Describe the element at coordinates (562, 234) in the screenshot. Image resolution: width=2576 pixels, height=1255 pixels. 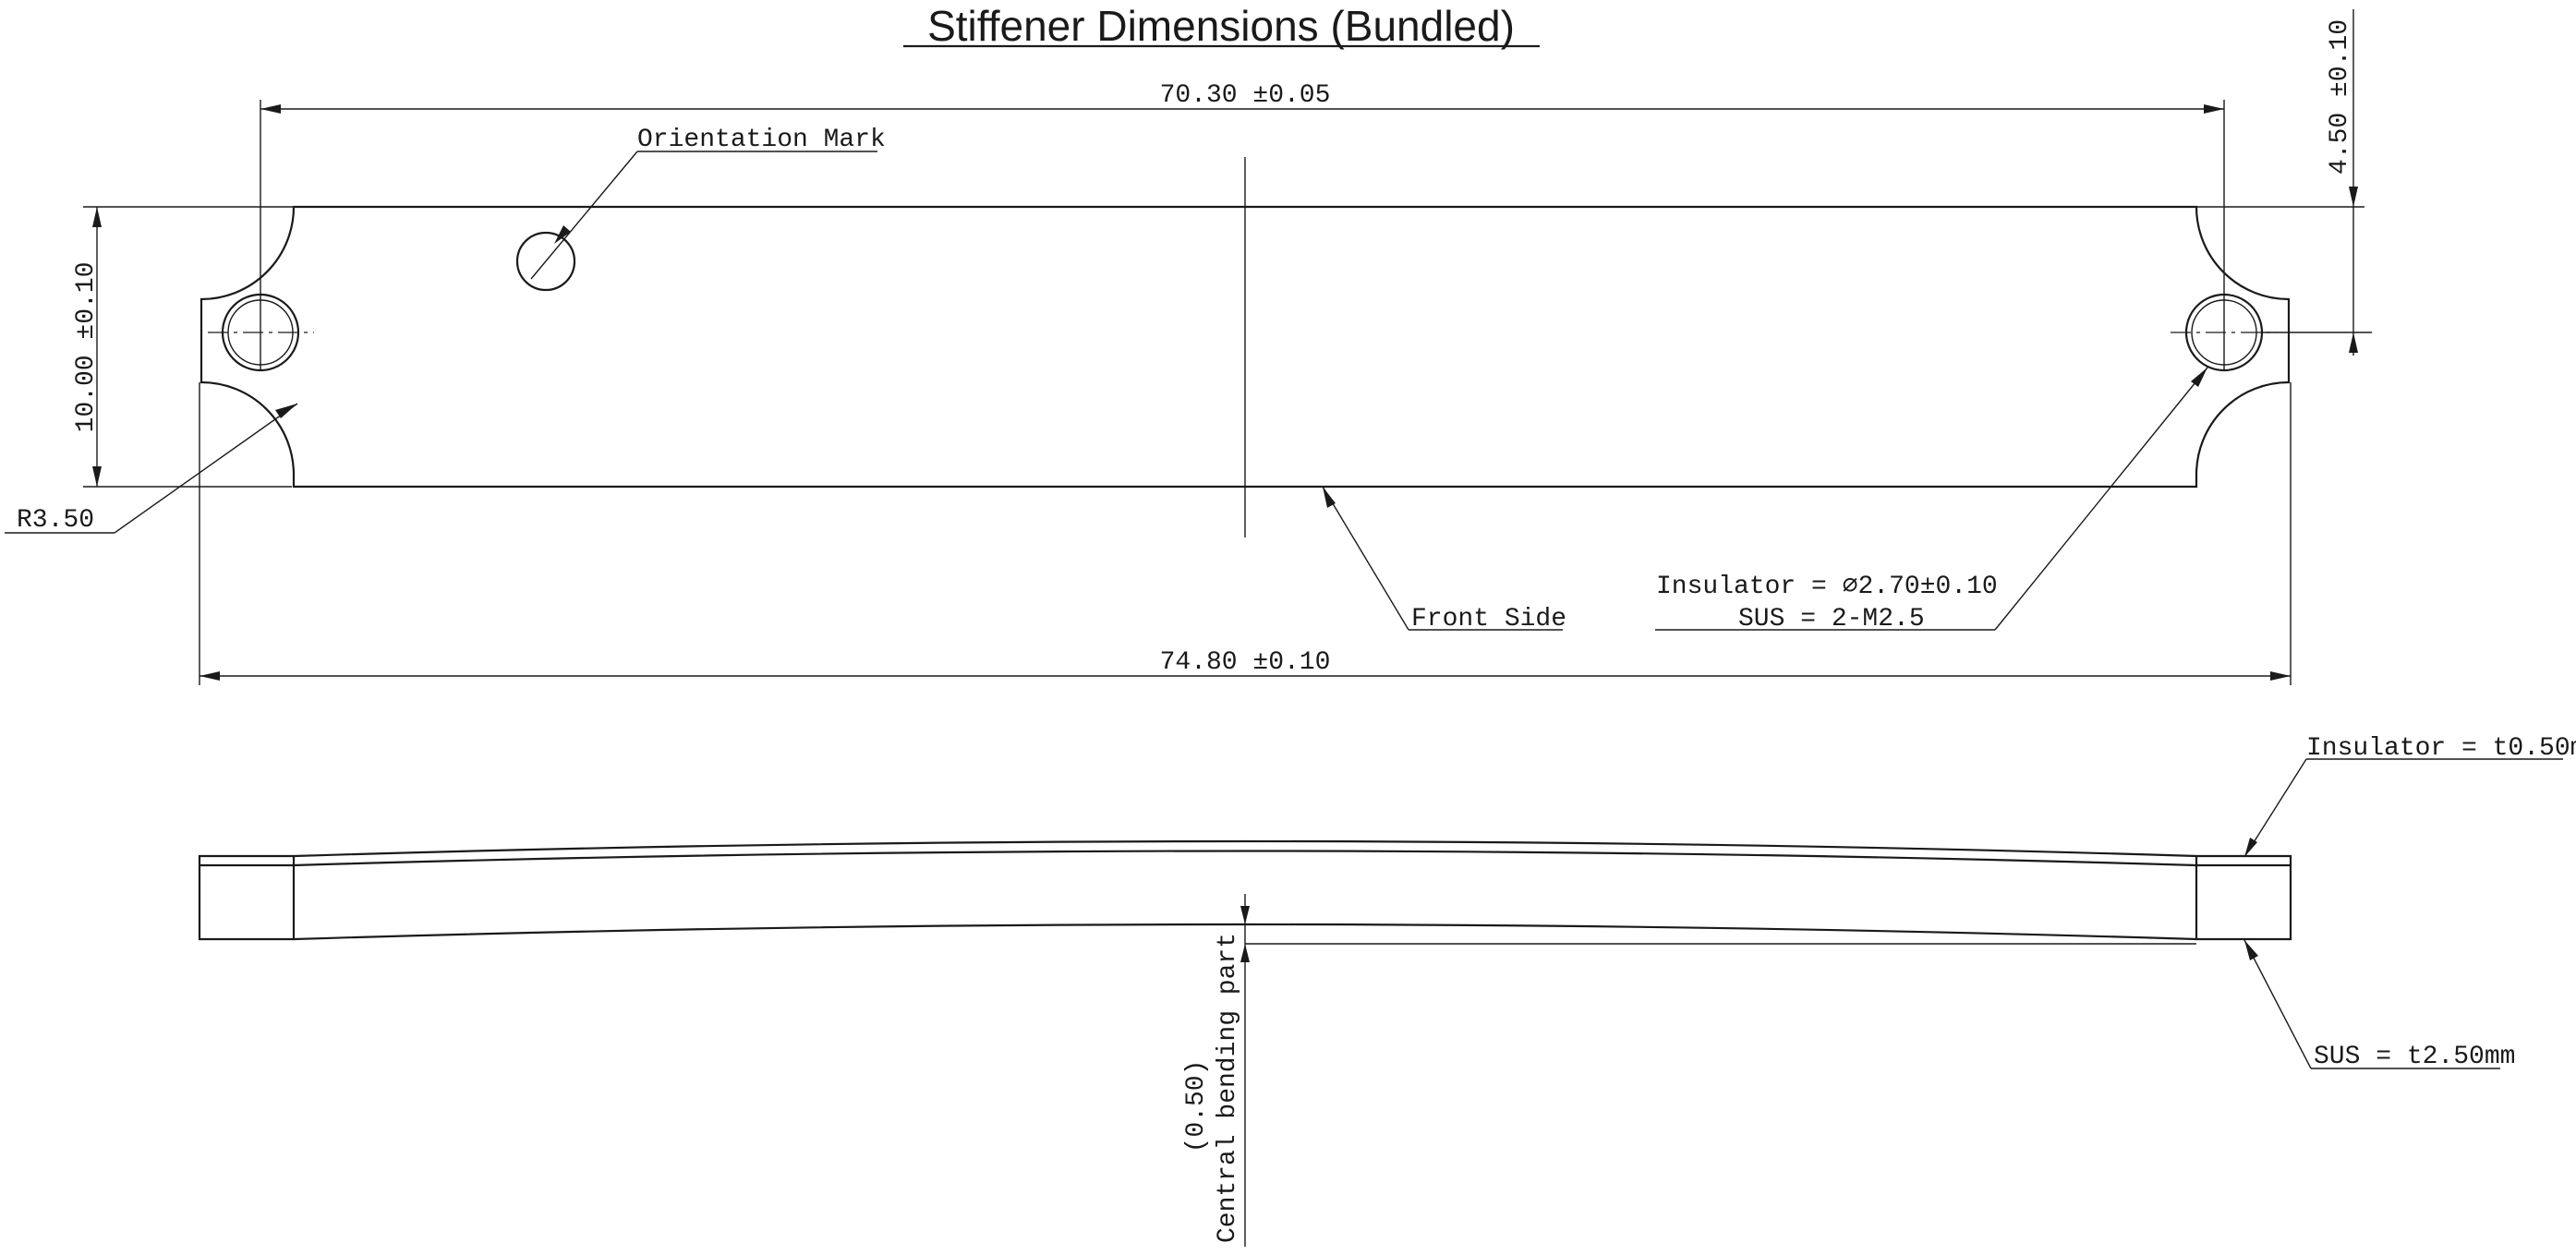
I see `arrow-orientation` at that location.